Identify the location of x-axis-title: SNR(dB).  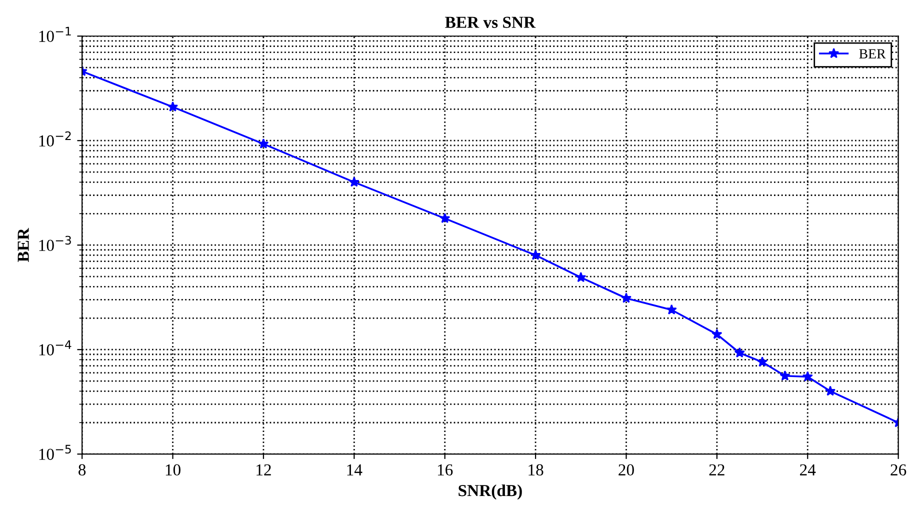
(490, 492).